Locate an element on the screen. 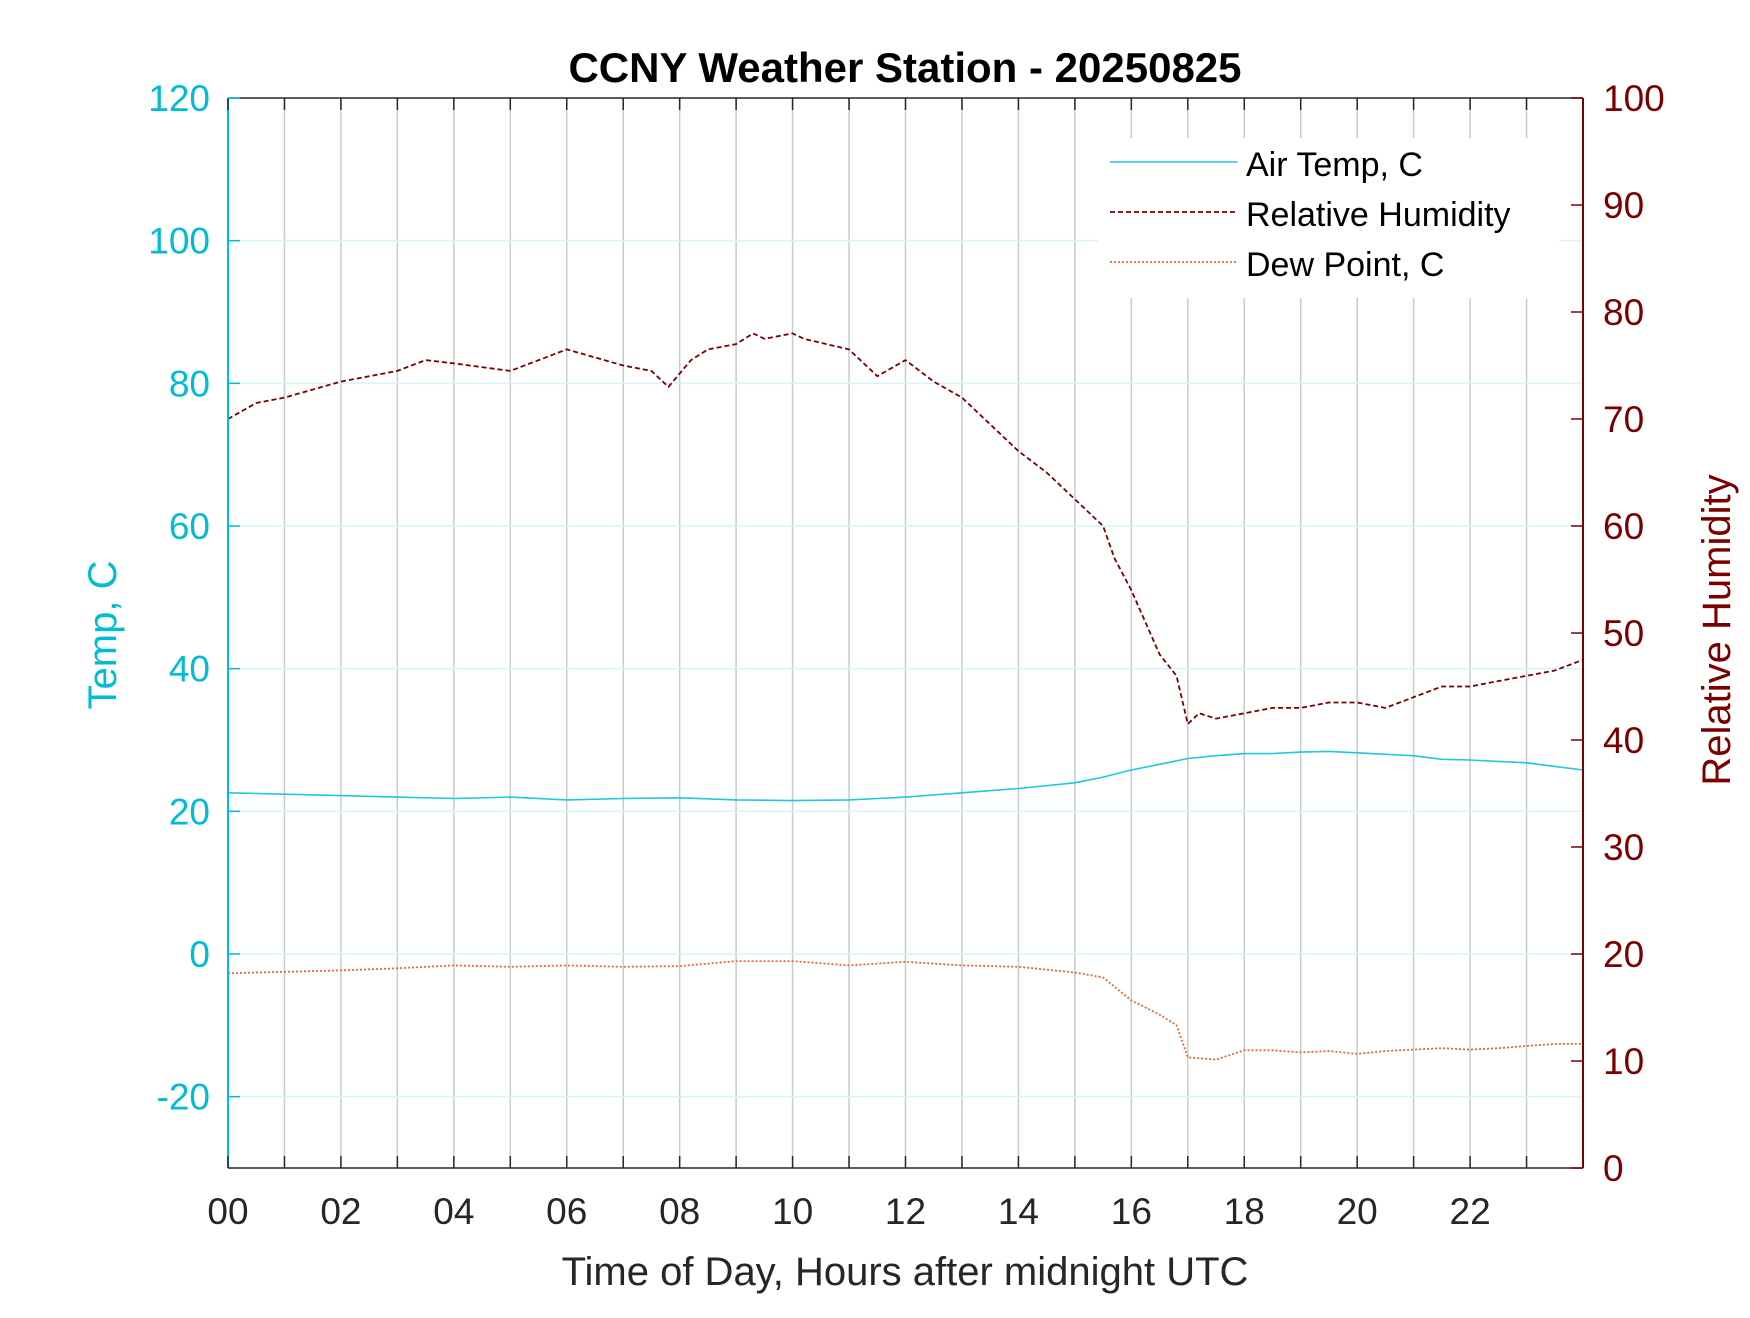 The height and width of the screenshot is (1318, 1750). series-dew-point-line is located at coordinates (905, 1010).